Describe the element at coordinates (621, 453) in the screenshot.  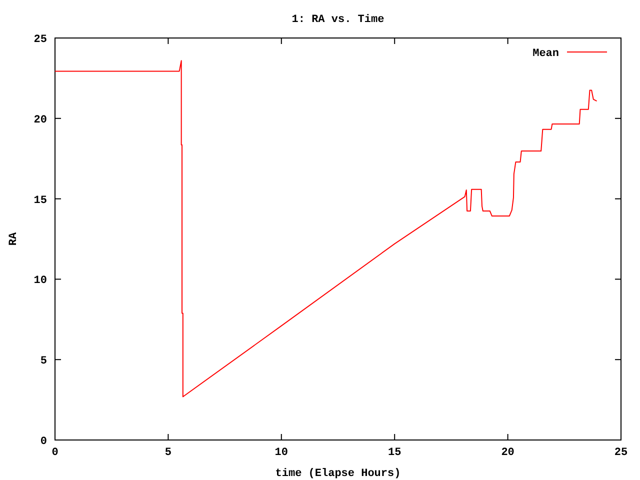
I see `x-tick-label: 25` at that location.